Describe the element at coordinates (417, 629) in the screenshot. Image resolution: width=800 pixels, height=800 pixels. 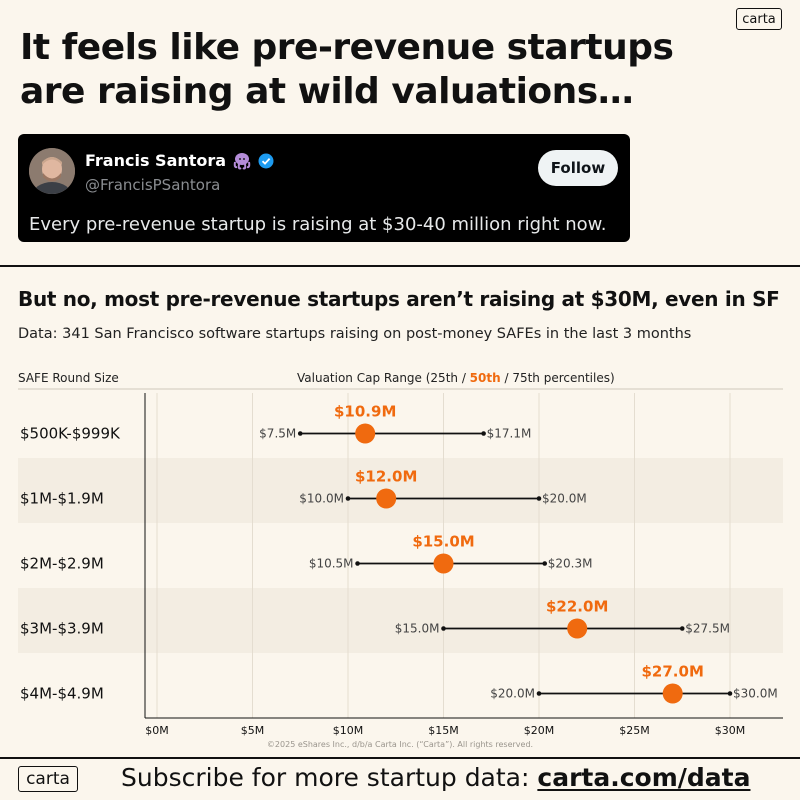
I see `p25-label: $15.0M` at that location.